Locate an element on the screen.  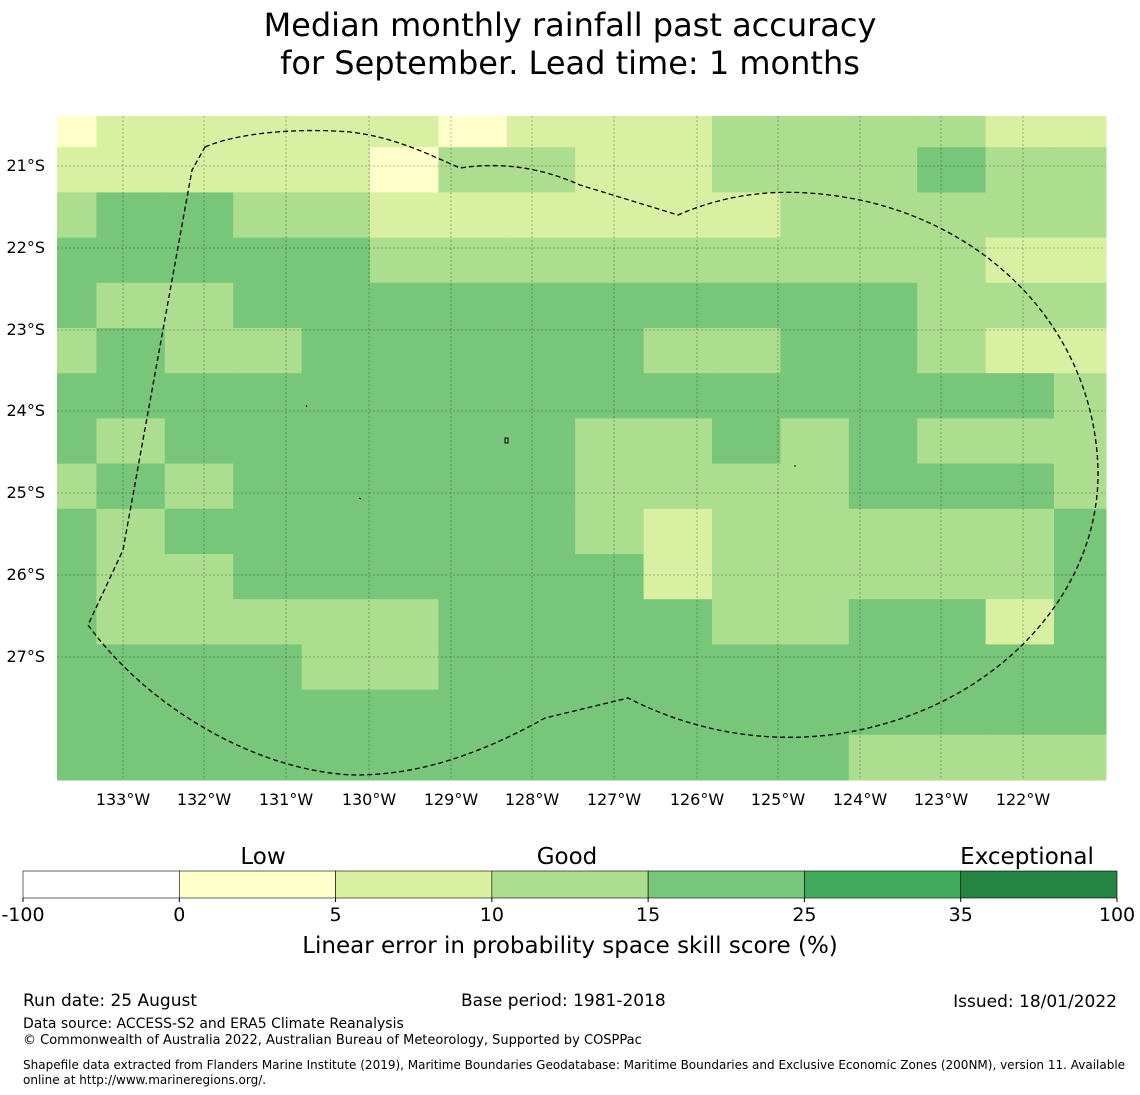
latitude-label: 25°S is located at coordinates (25, 492).